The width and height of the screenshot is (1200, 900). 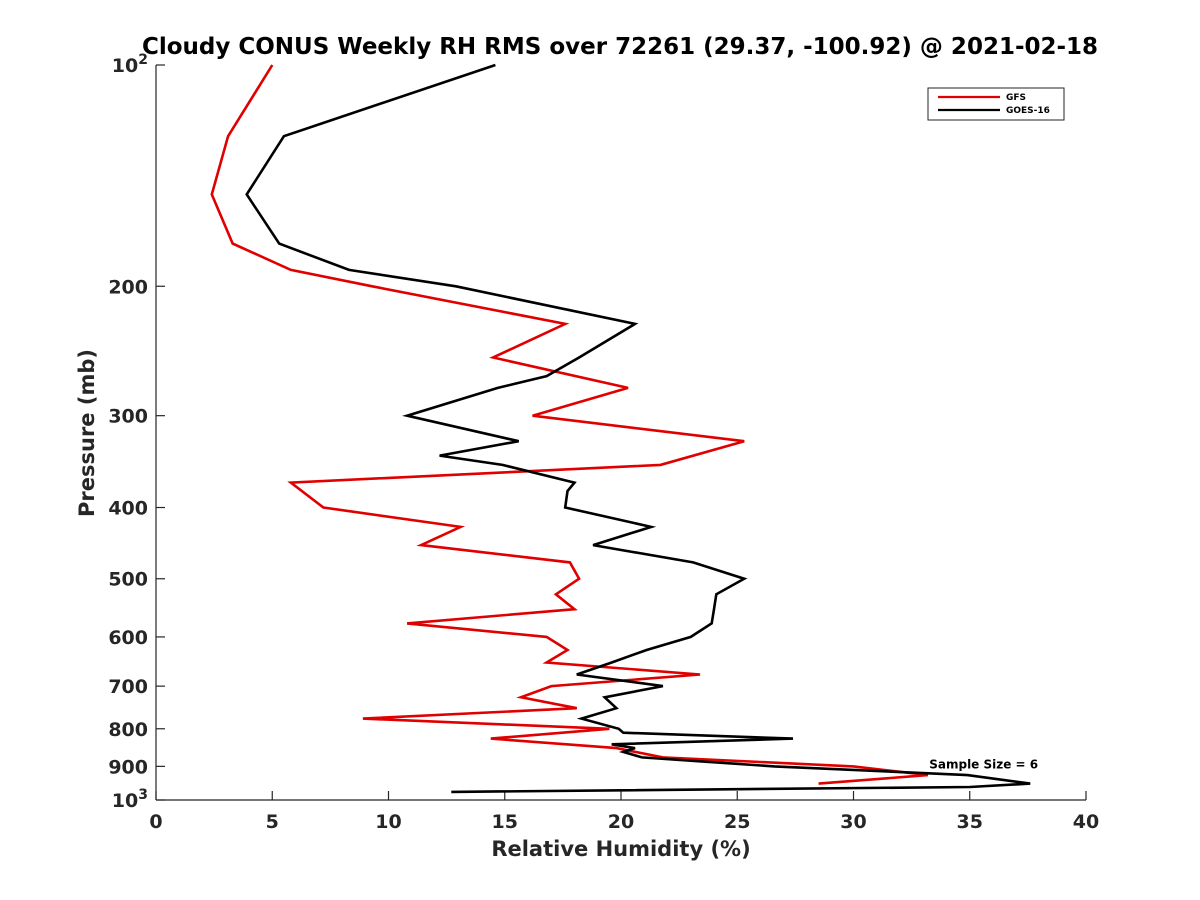 I want to click on y-tick-label: 600, so click(x=128, y=638).